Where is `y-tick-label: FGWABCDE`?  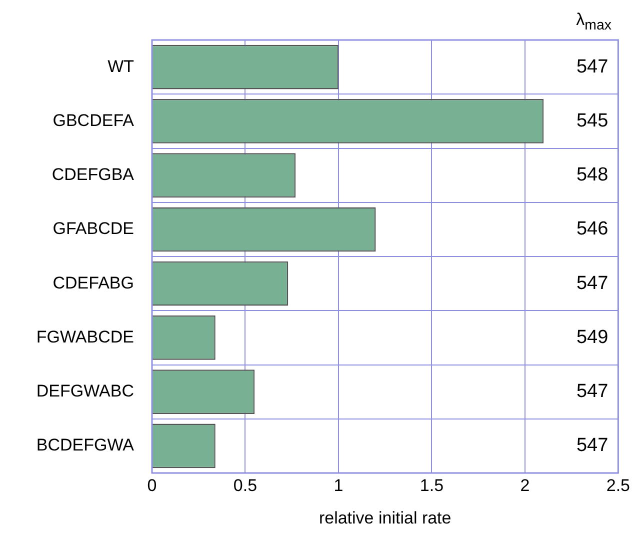
y-tick-label: FGWABCDE is located at coordinates (85, 336).